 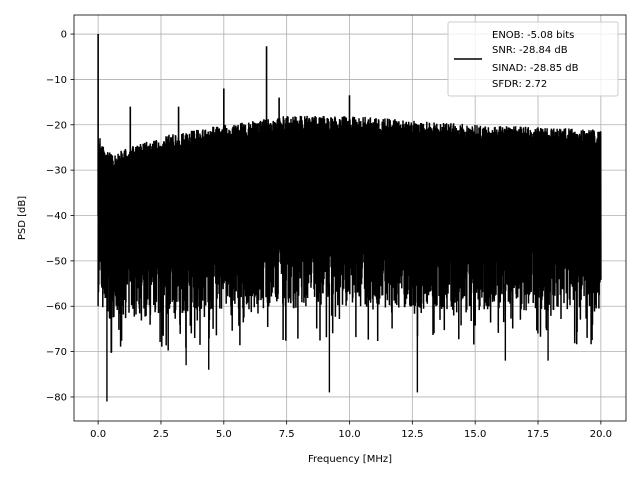 I want to click on x-tick-label: 17.5, so click(x=538, y=434).